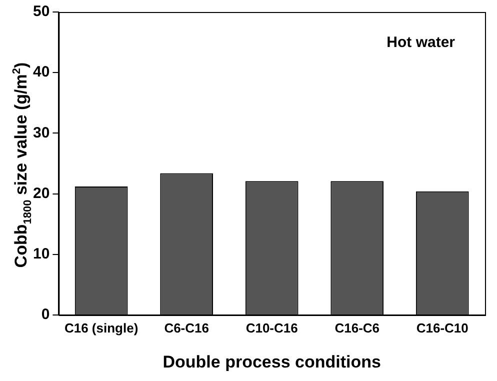  Describe the element at coordinates (41, 11) in the screenshot. I see `y-tick-label: 50` at that location.